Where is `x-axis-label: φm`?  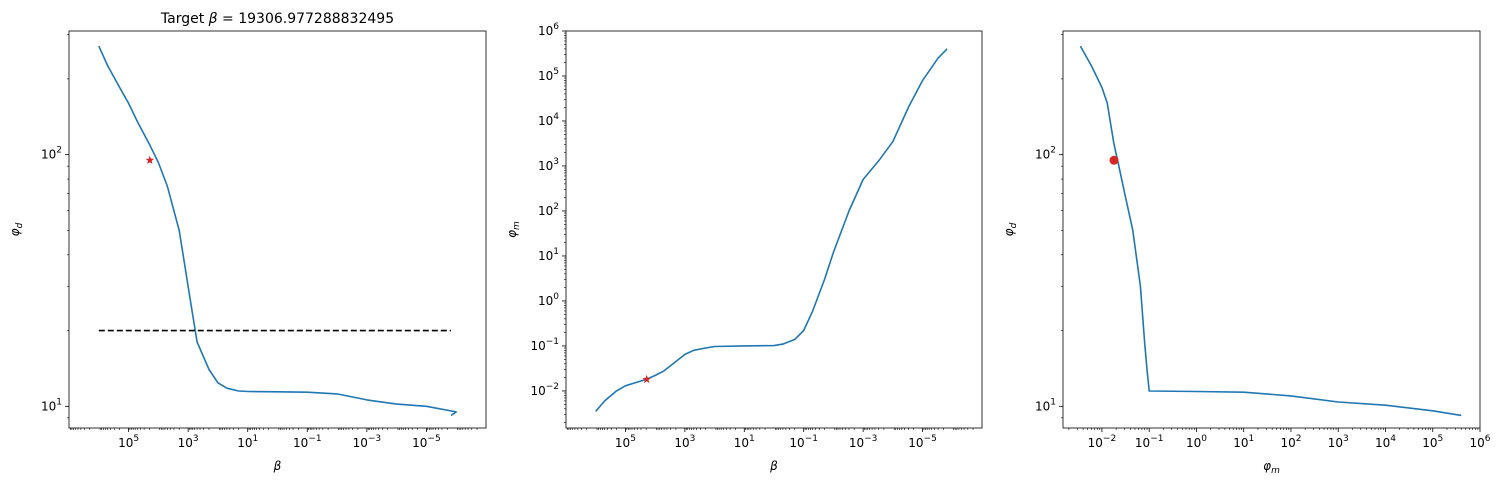
x-axis-label: φm is located at coordinates (1271, 467).